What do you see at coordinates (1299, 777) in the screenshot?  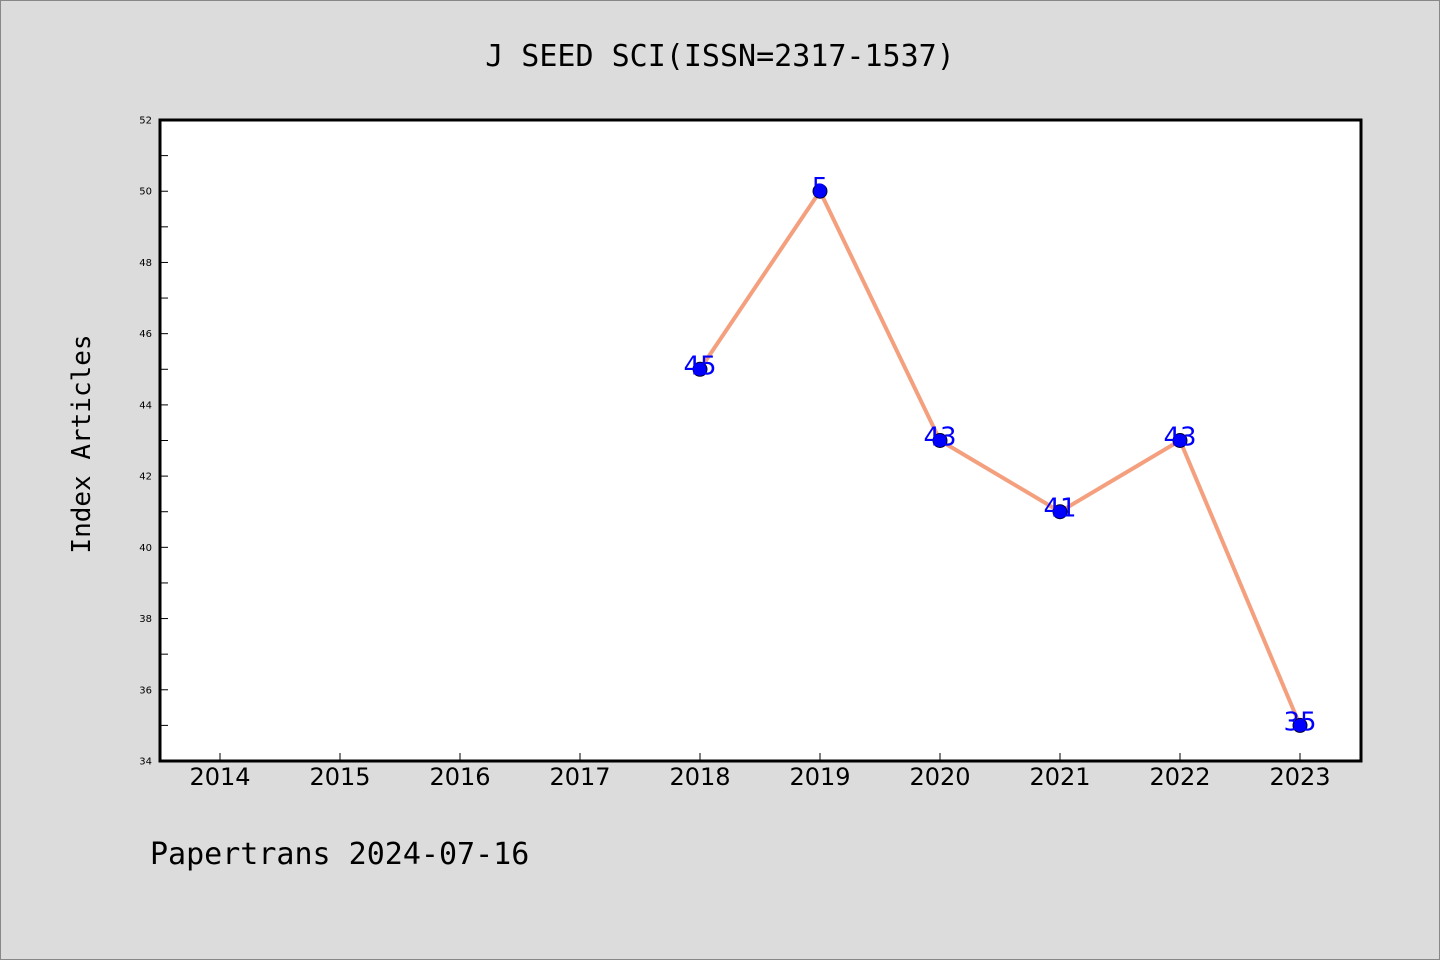 I see `x-tick-label: 2023` at bounding box center [1299, 777].